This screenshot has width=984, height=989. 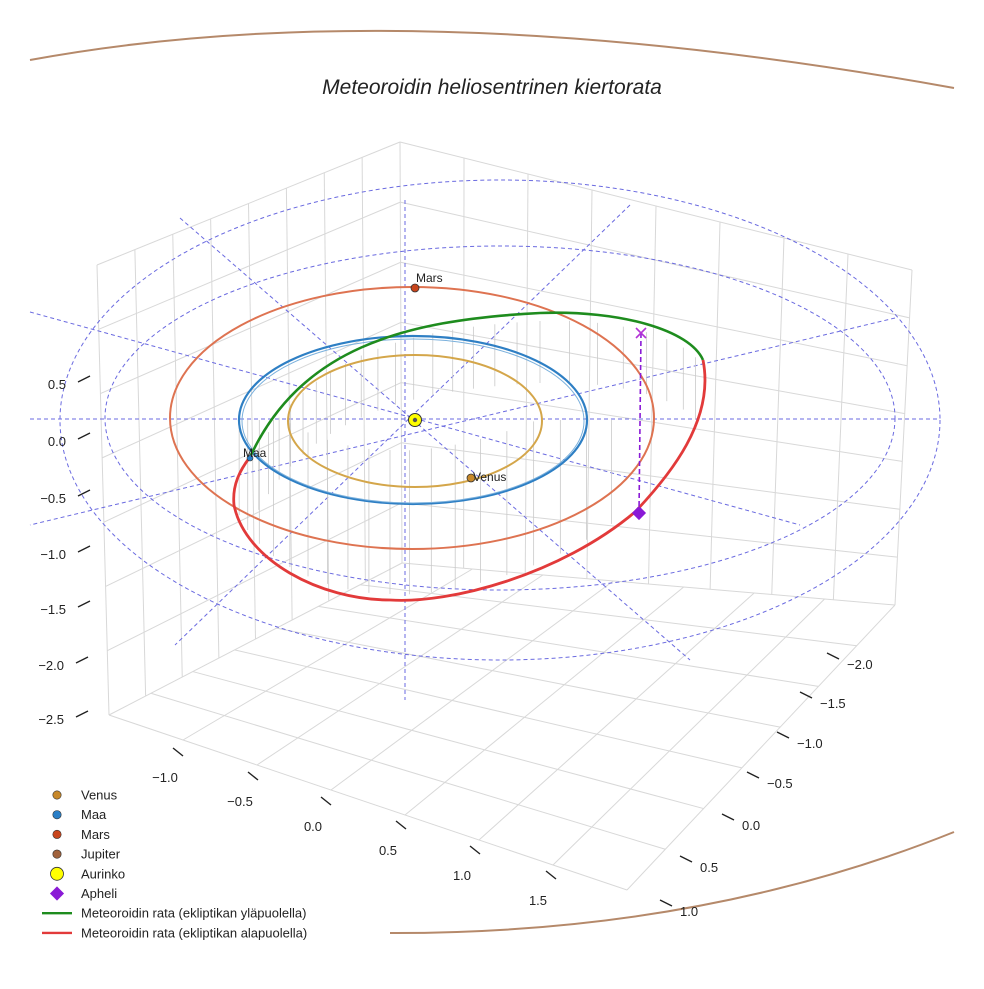 I want to click on mars-marker, so click(x=415, y=288).